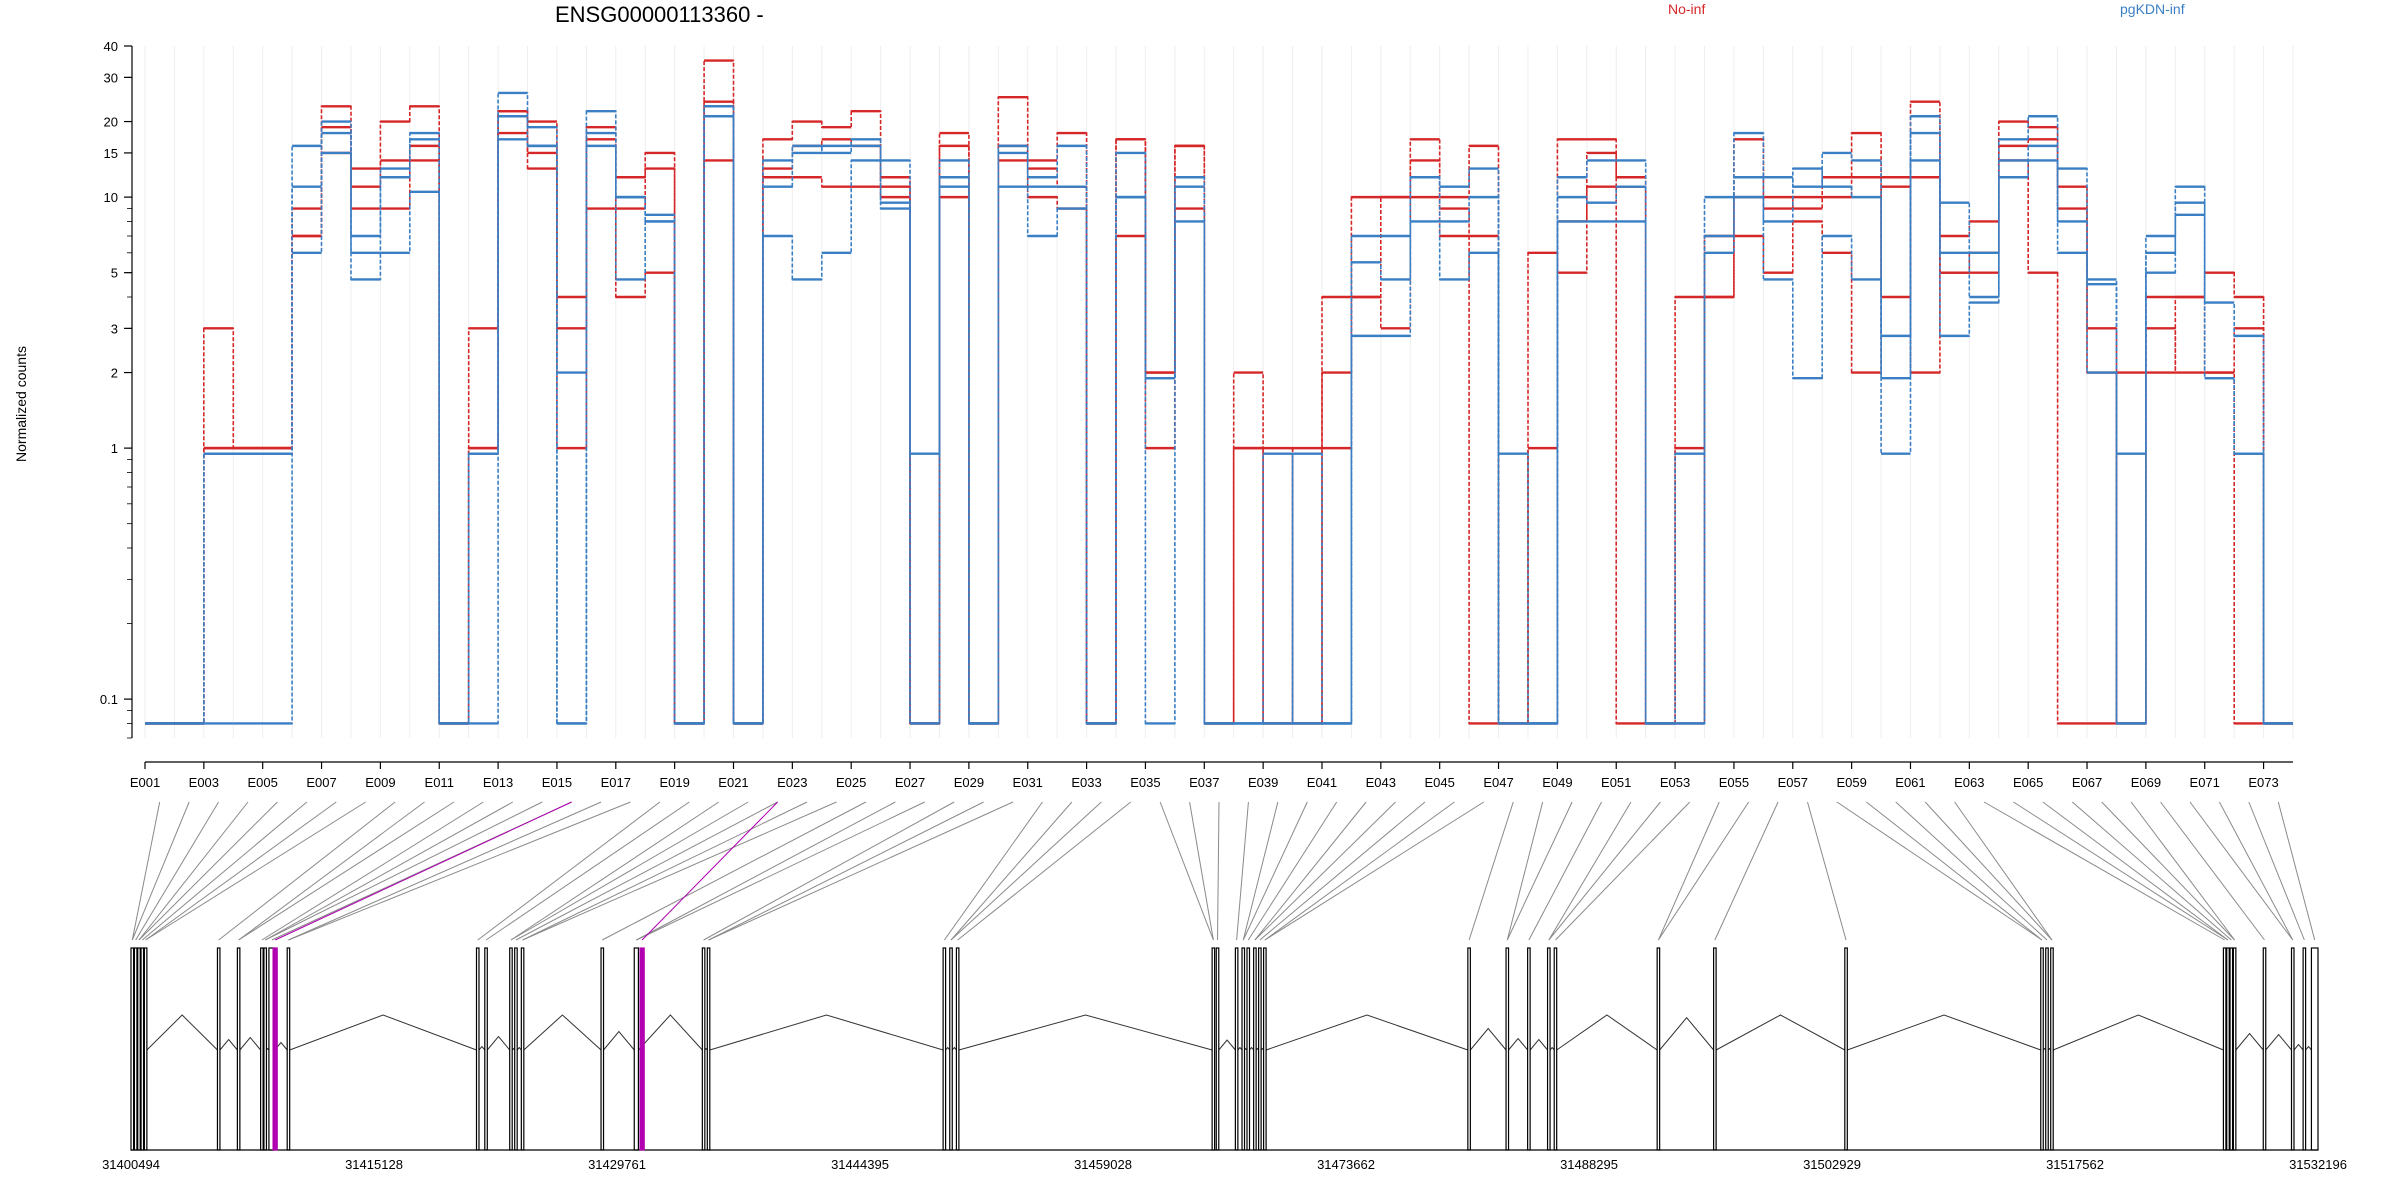 The height and width of the screenshot is (1200, 2400). Describe the element at coordinates (1322, 782) in the screenshot. I see `x-tick-label: E041` at that location.